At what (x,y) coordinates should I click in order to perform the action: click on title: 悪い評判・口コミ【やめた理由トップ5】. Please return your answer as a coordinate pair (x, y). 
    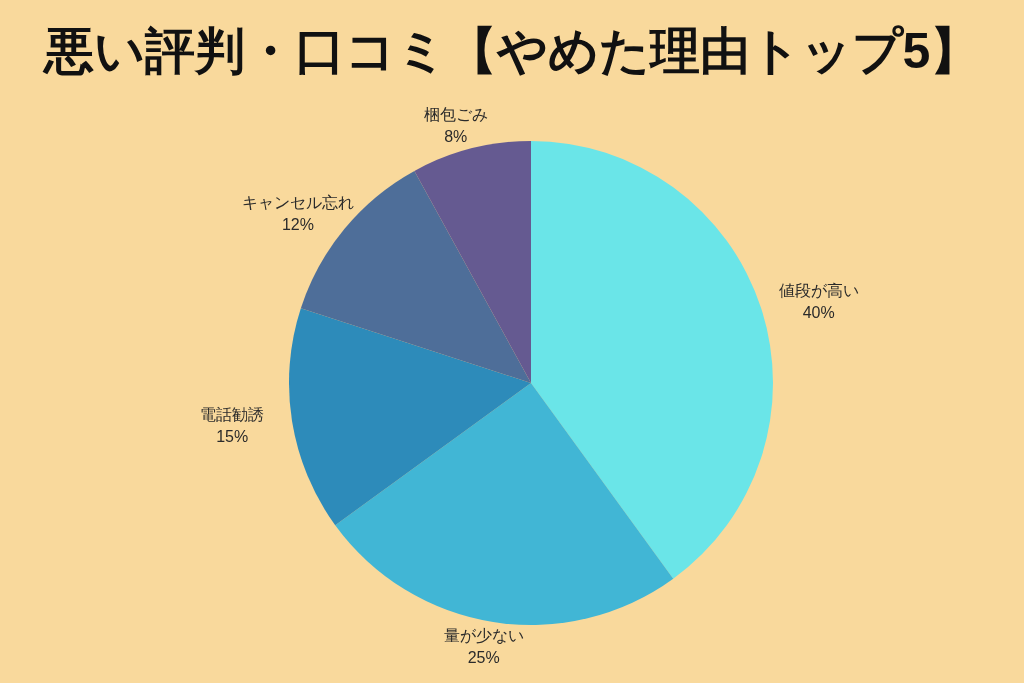
    Looking at the image, I should click on (512, 51).